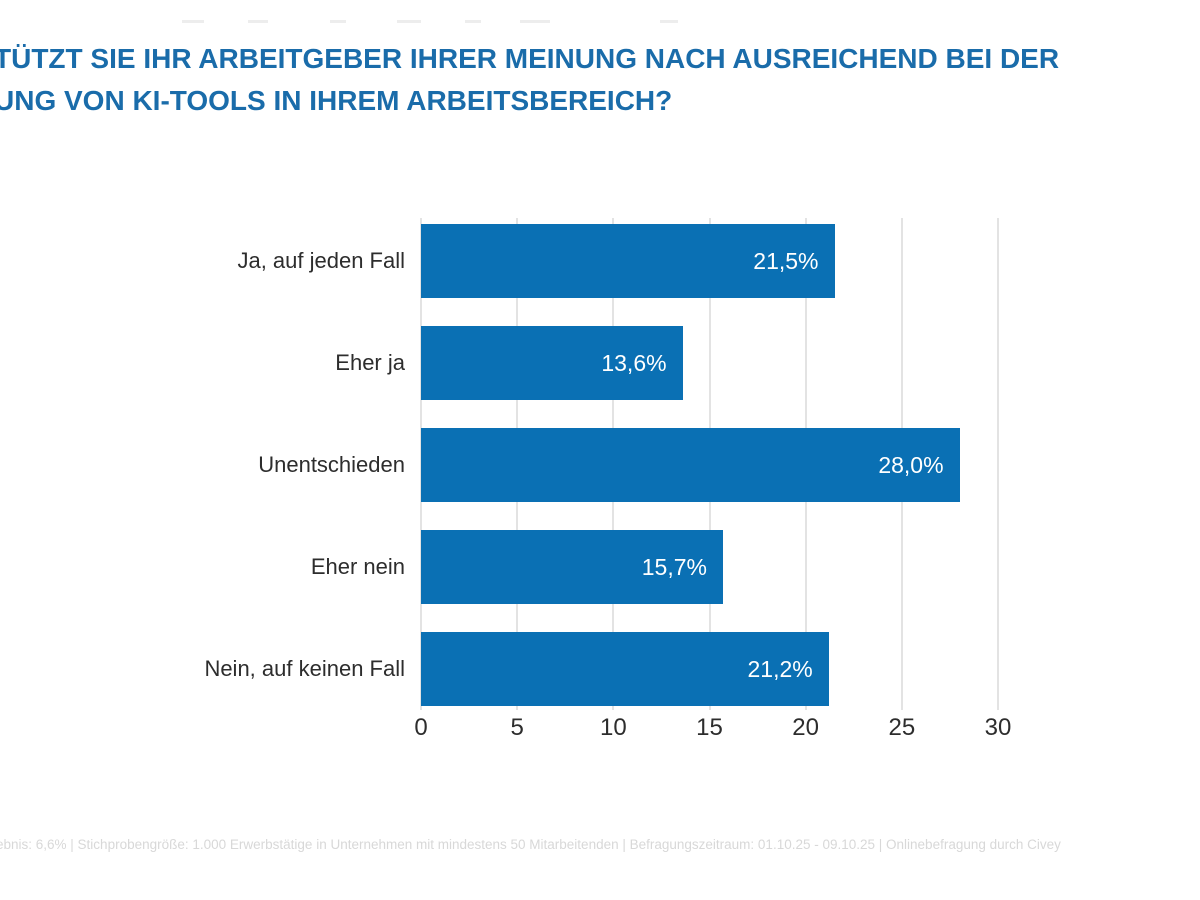 The image size is (1200, 900). I want to click on x-axis: 0 5 10 15 20 25 30, so click(600, 731).